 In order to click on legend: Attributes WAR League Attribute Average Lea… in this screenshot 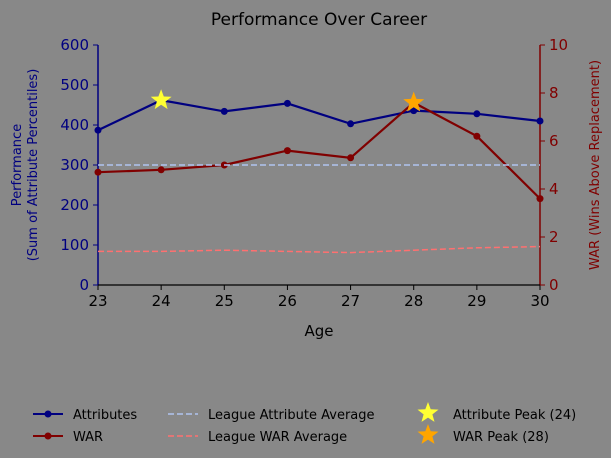, I will do `click(304, 423)`.